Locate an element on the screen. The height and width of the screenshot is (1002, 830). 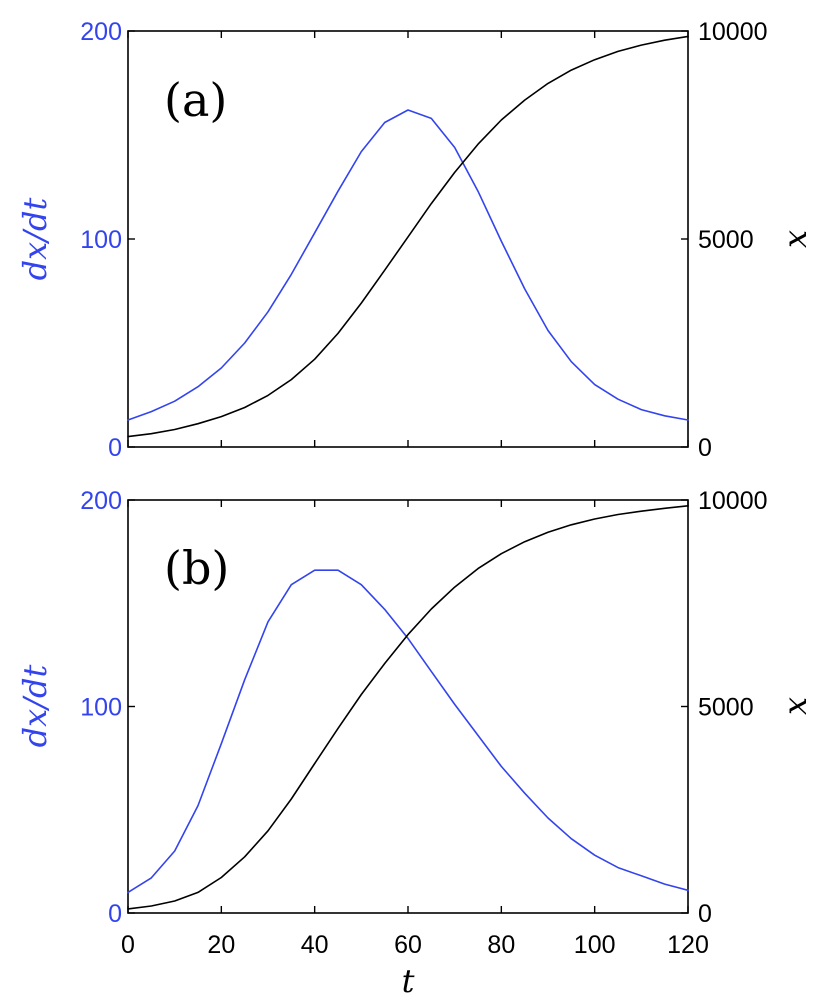
y-right-tick-label-b-10000: 10000 is located at coordinates (733, 501).